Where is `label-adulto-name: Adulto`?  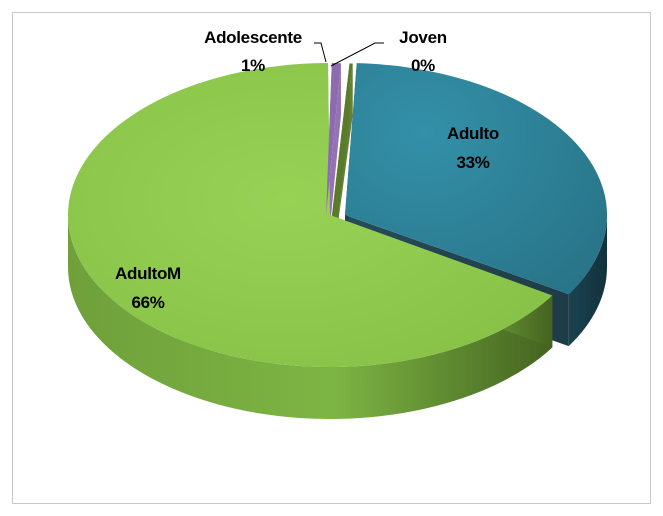 label-adulto-name: Adulto is located at coordinates (473, 133).